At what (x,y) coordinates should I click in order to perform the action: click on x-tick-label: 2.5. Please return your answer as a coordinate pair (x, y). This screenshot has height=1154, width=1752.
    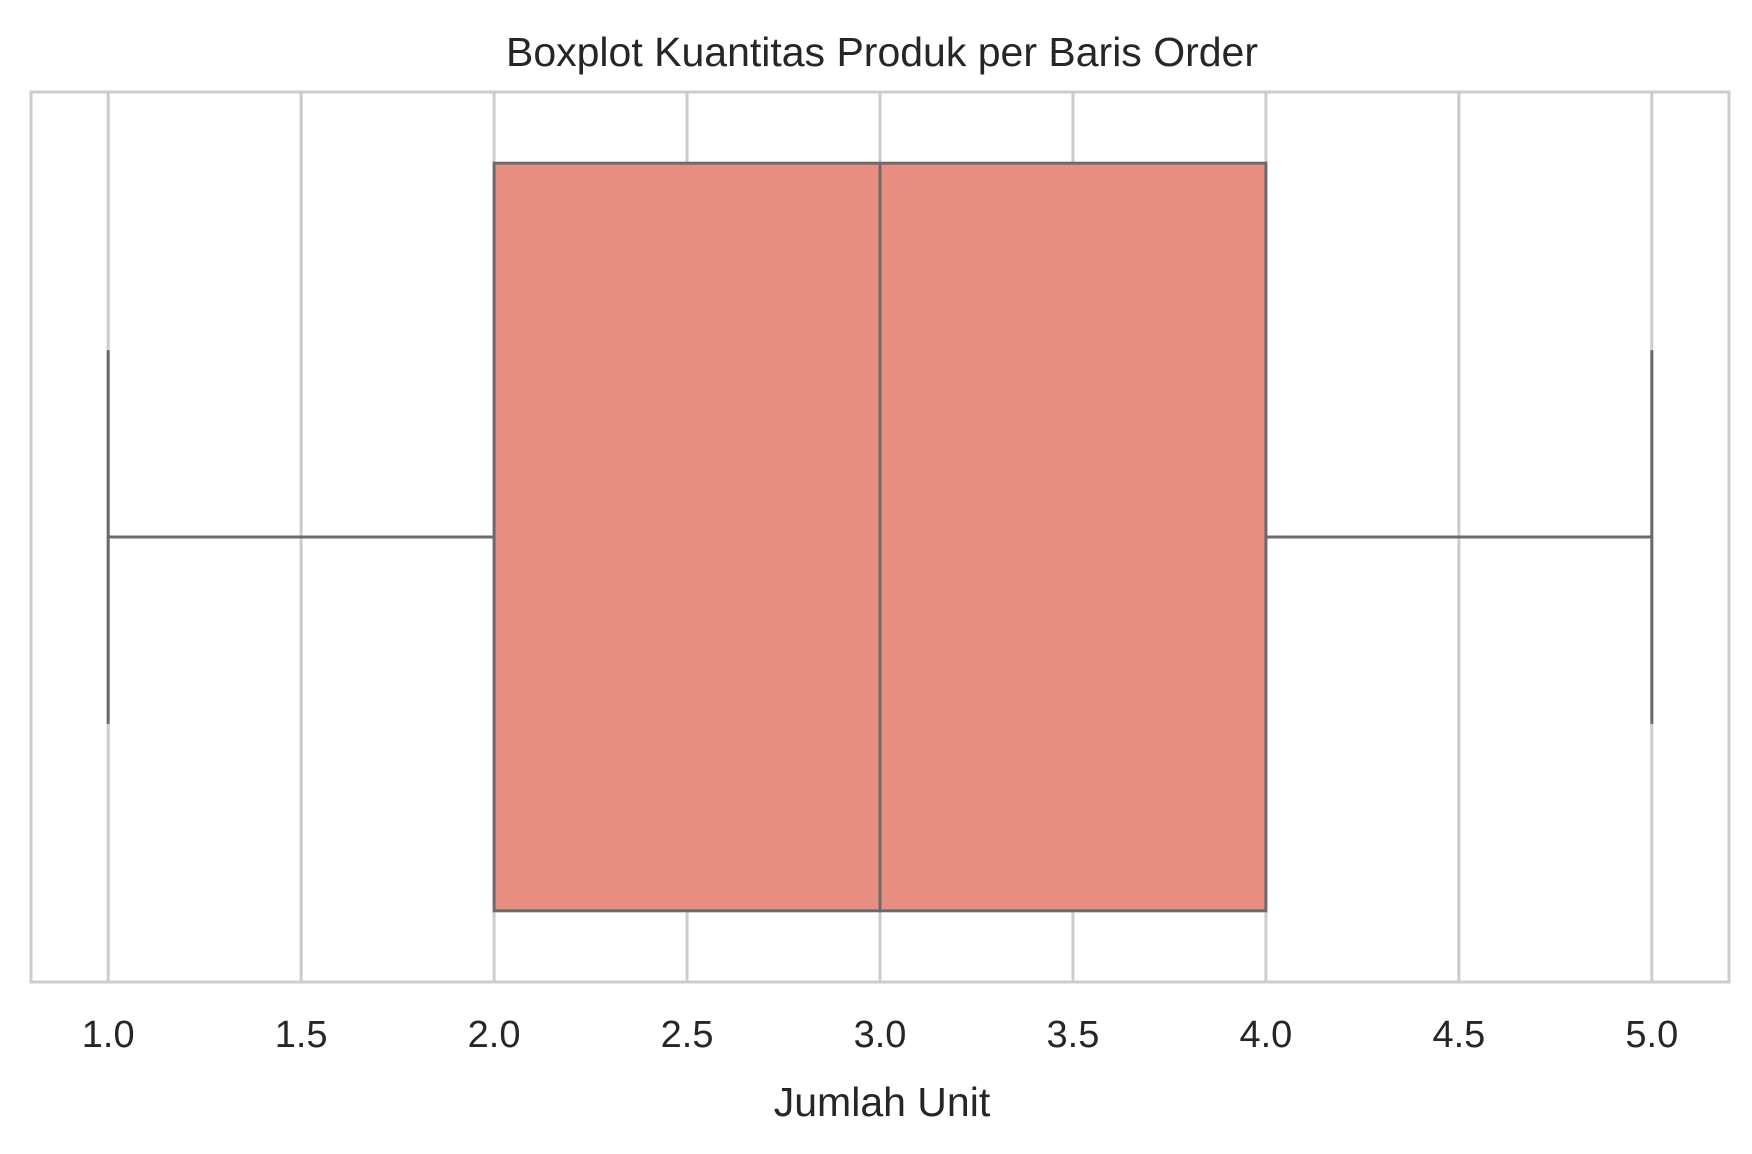
    Looking at the image, I should click on (687, 1035).